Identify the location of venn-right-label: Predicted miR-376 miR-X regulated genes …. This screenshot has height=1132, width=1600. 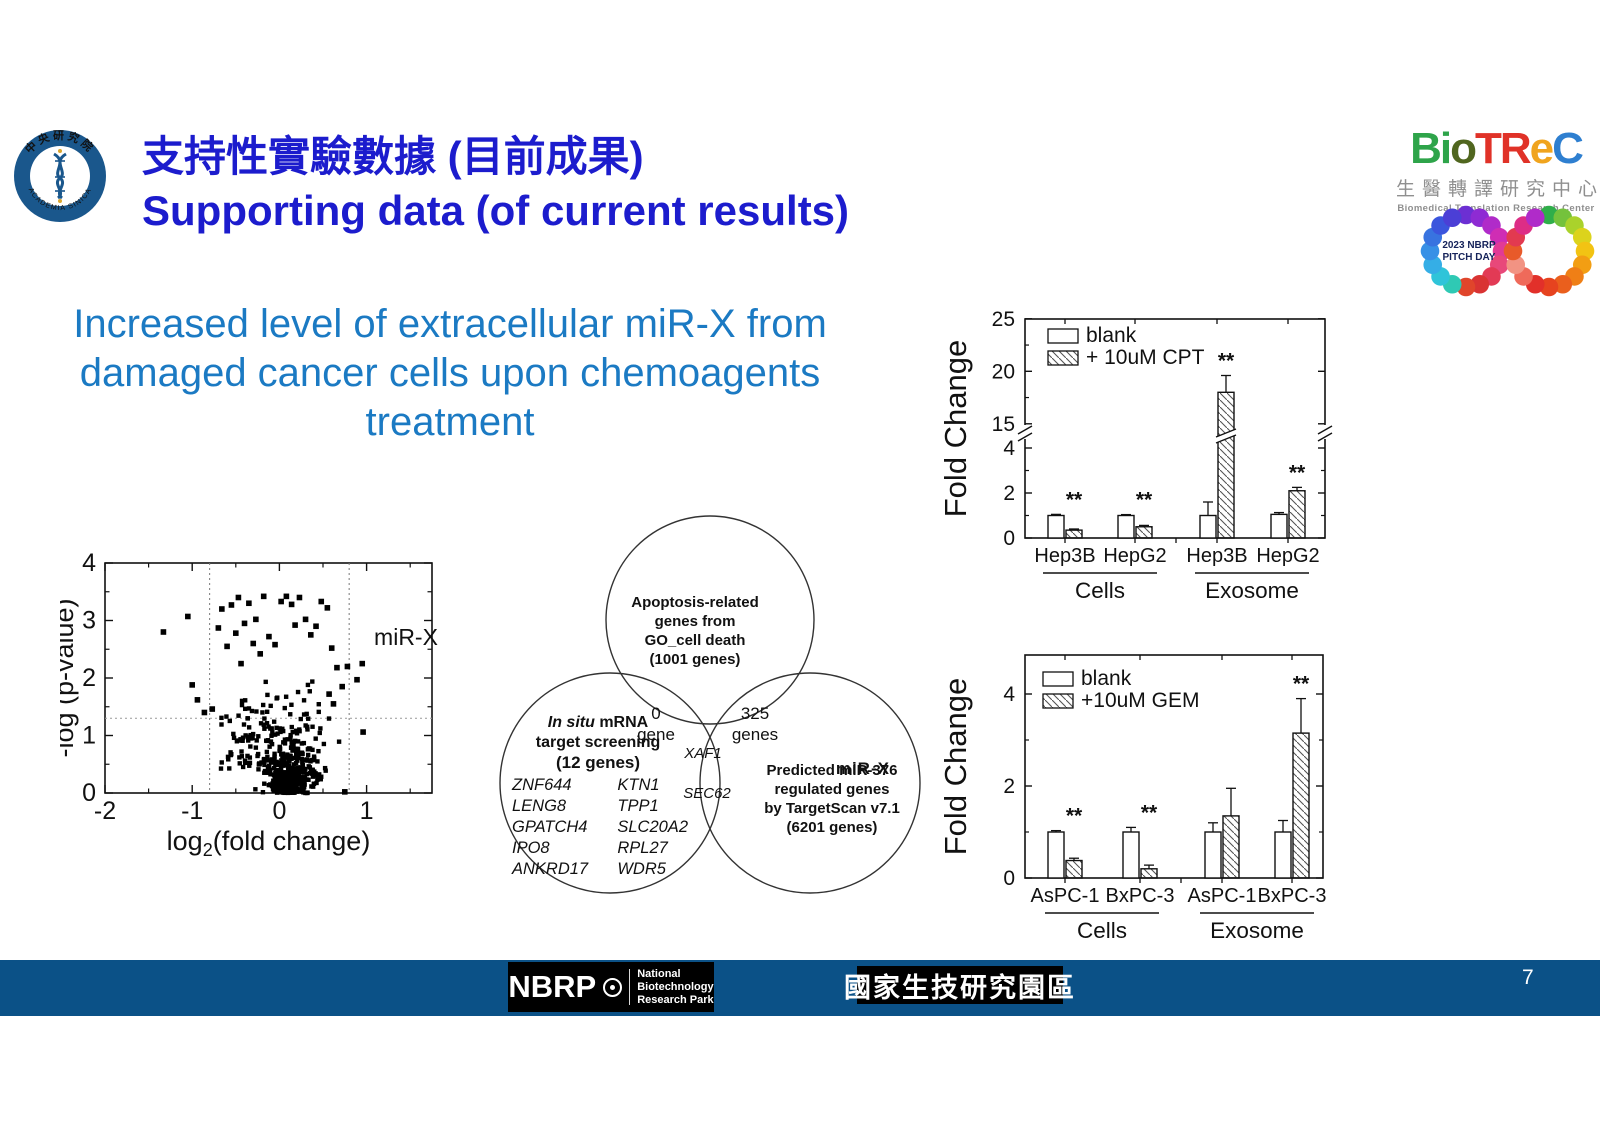
(832, 797).